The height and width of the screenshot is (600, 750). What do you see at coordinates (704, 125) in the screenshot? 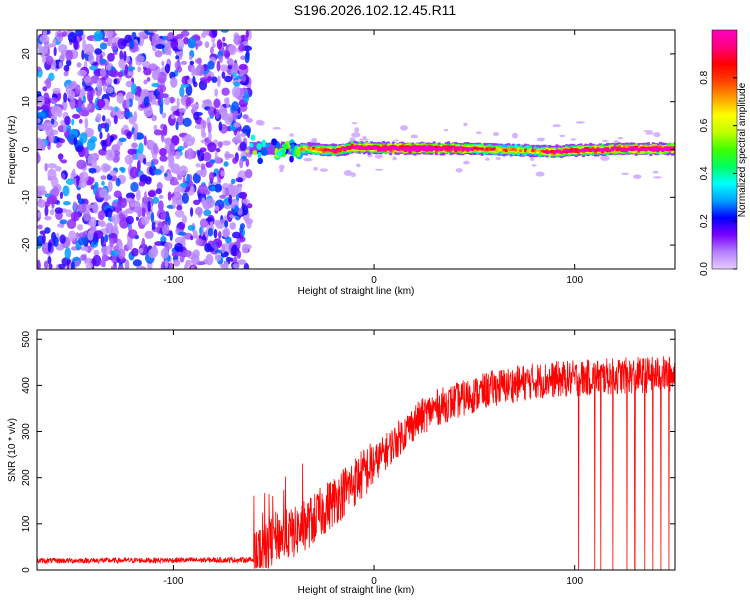
I see `colorbar-tick-label: 0.6` at bounding box center [704, 125].